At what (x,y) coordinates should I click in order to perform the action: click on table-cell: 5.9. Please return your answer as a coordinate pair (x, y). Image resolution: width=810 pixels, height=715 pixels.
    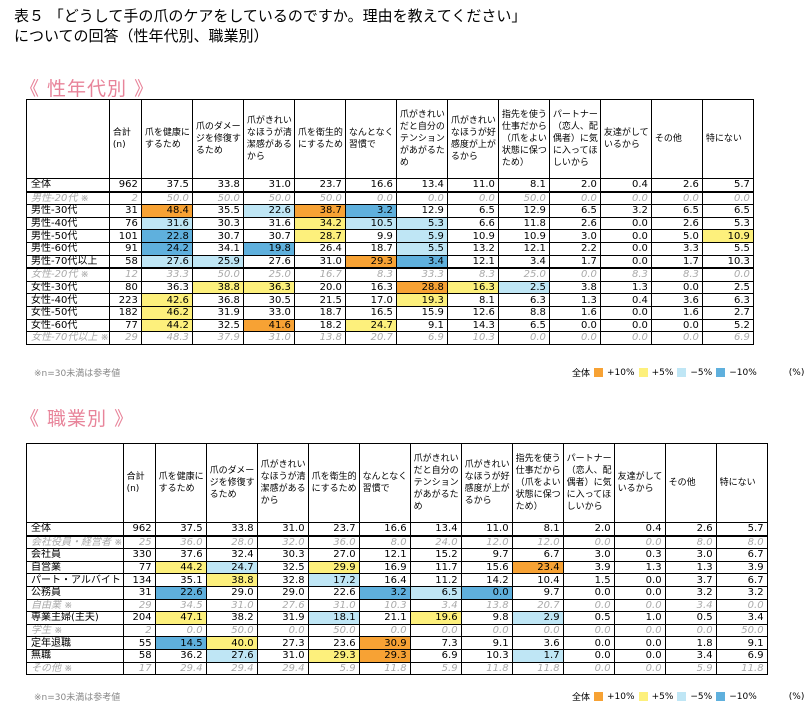
    Looking at the image, I should click on (421, 236).